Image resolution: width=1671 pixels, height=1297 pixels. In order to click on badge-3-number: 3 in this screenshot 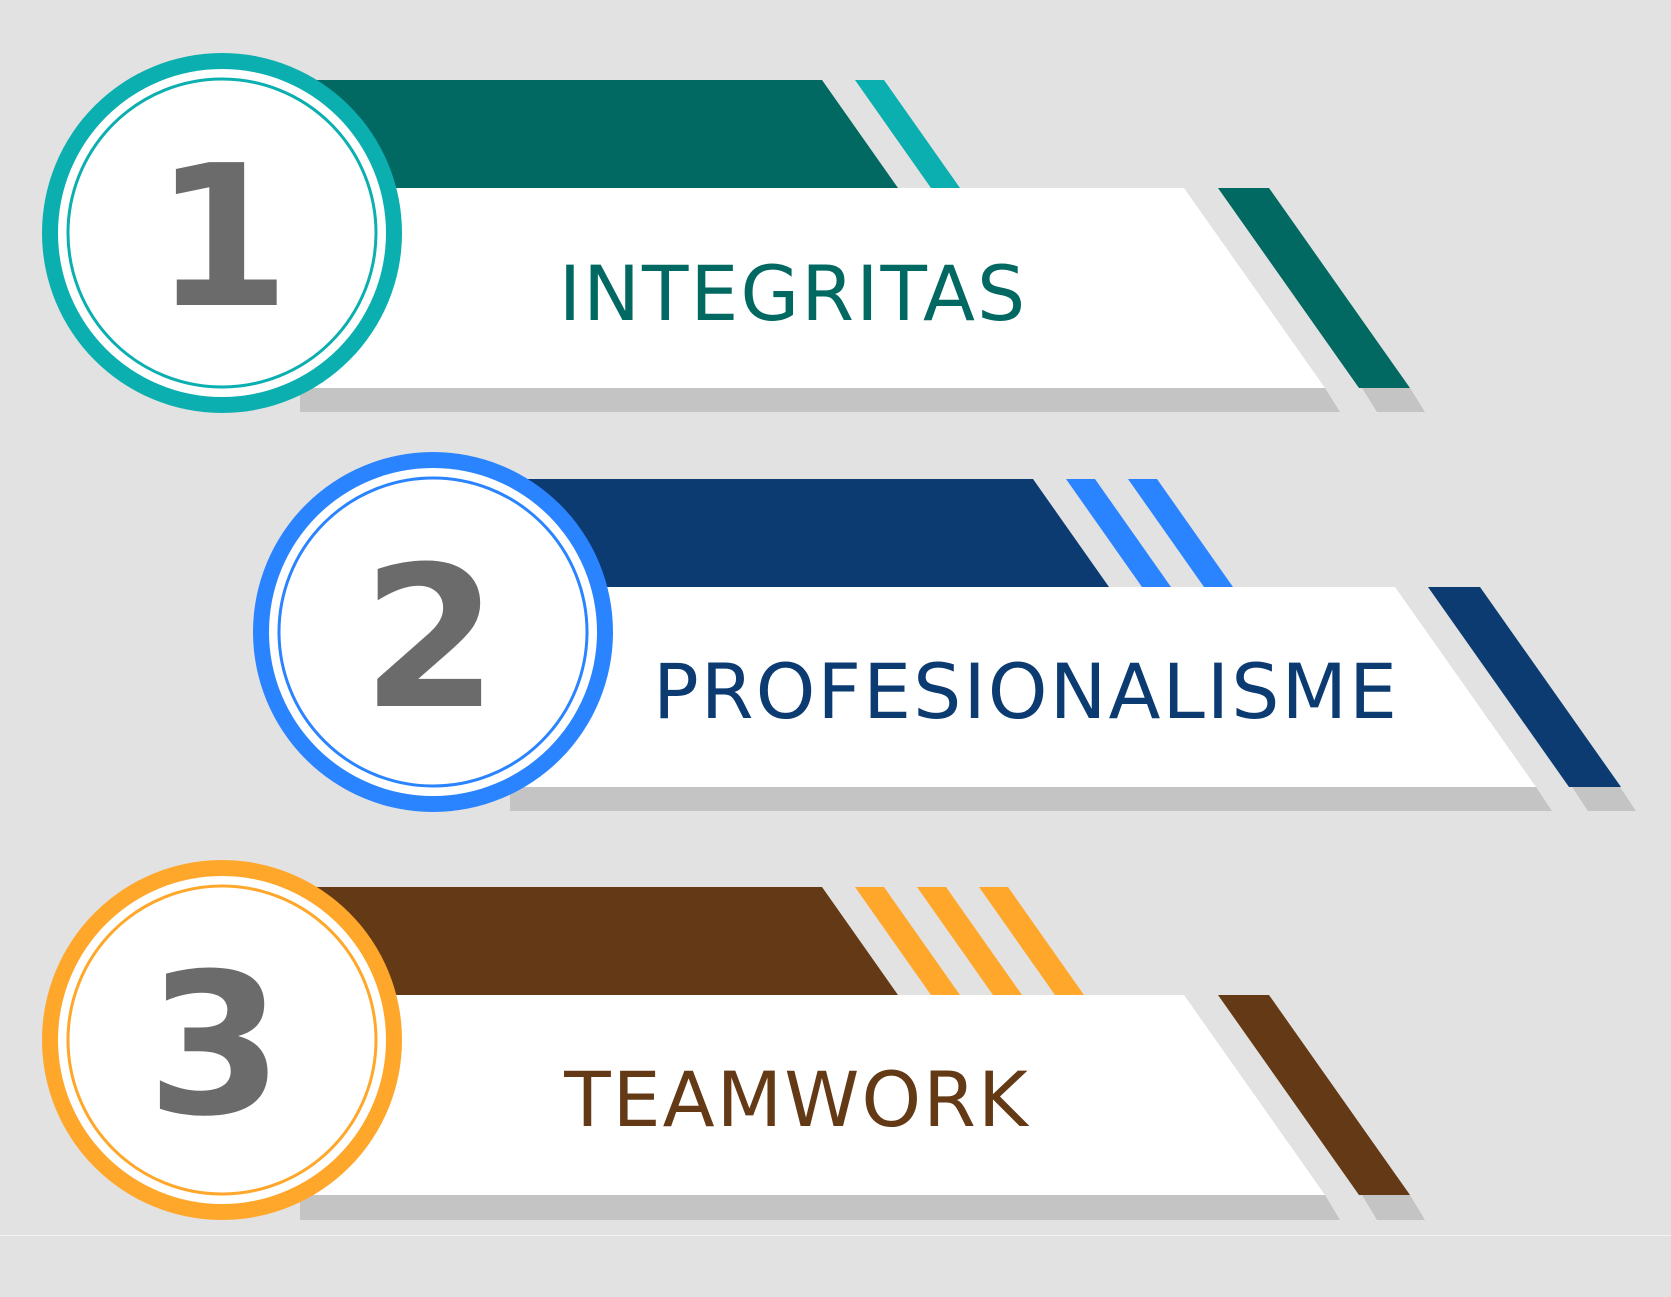, I will do `click(215, 1046)`.